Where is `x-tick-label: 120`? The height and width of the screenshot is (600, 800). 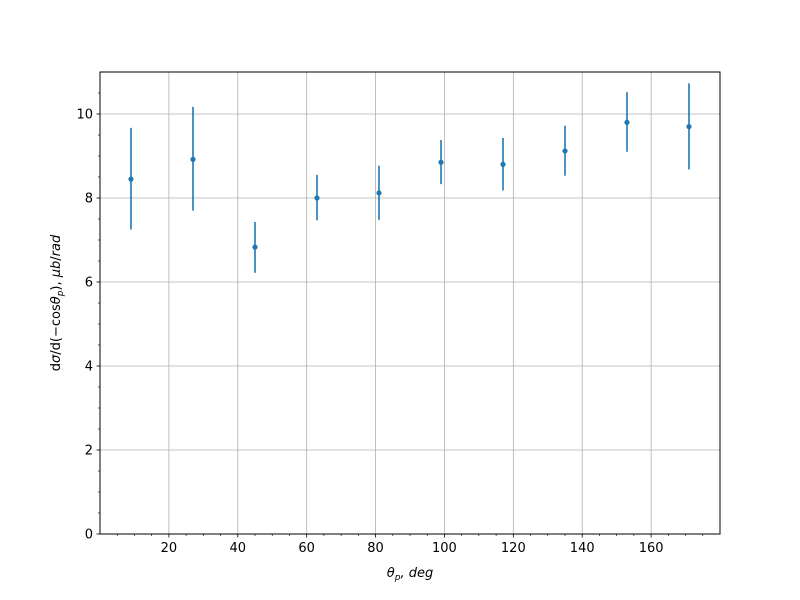 x-tick-label: 120 is located at coordinates (513, 548).